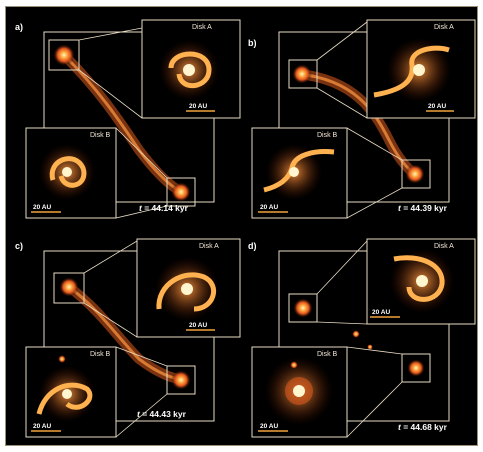  I want to click on panel-c-time: t = 44.43 kyr, so click(162, 414).